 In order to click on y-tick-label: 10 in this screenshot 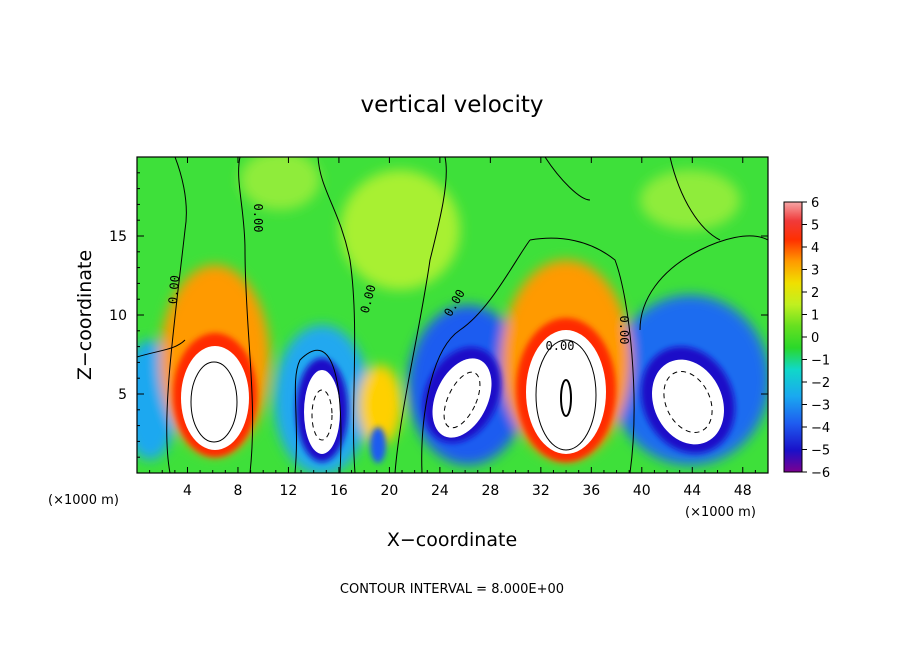, I will do `click(118, 316)`.